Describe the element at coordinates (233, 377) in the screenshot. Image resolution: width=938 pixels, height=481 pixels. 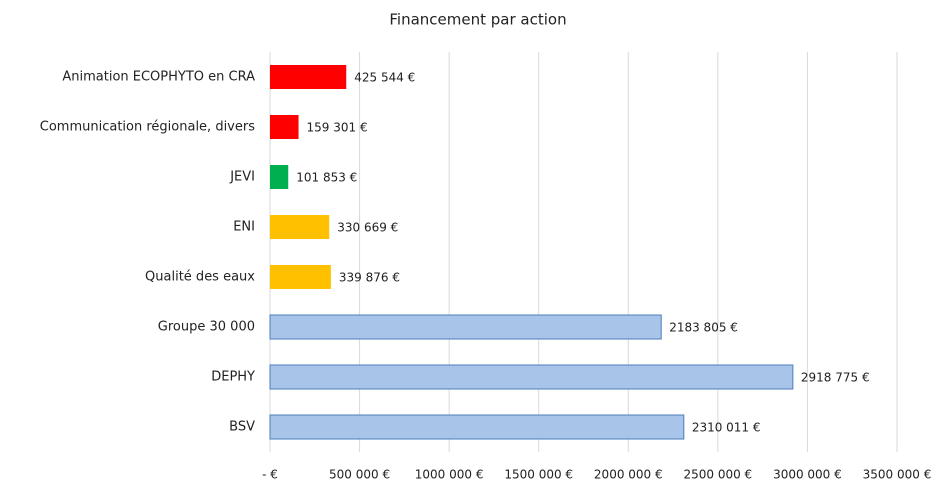
I see `y-tick-label: DEPHY` at that location.